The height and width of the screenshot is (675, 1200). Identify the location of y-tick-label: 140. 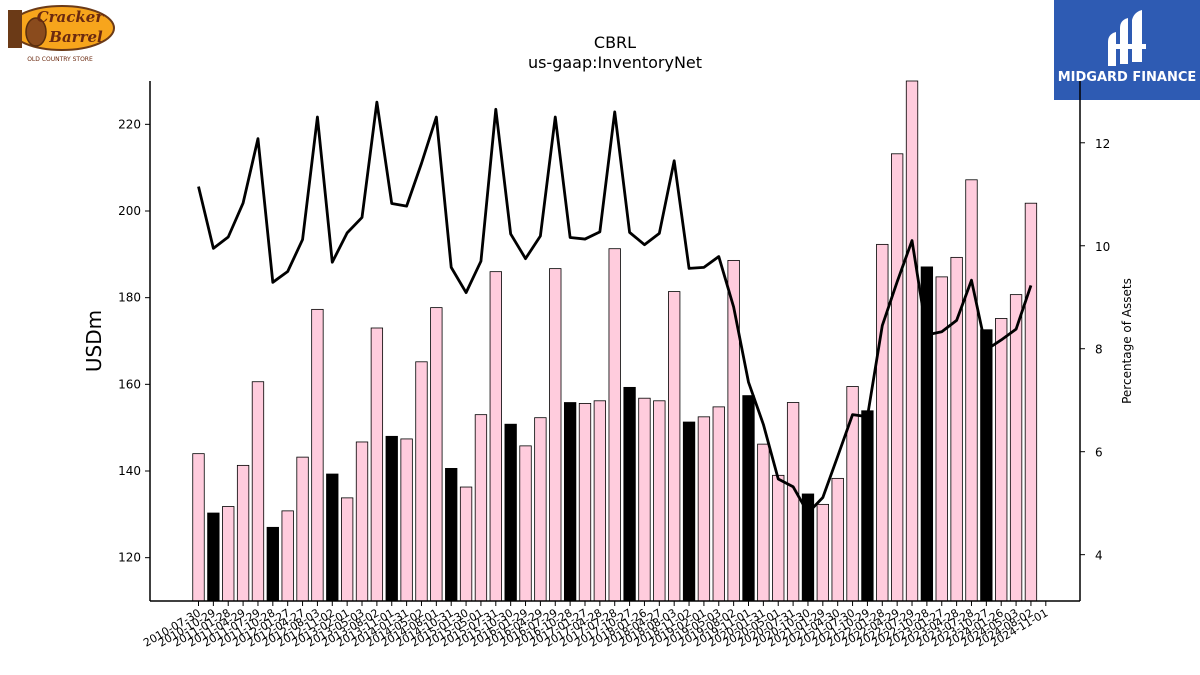
(129, 471).